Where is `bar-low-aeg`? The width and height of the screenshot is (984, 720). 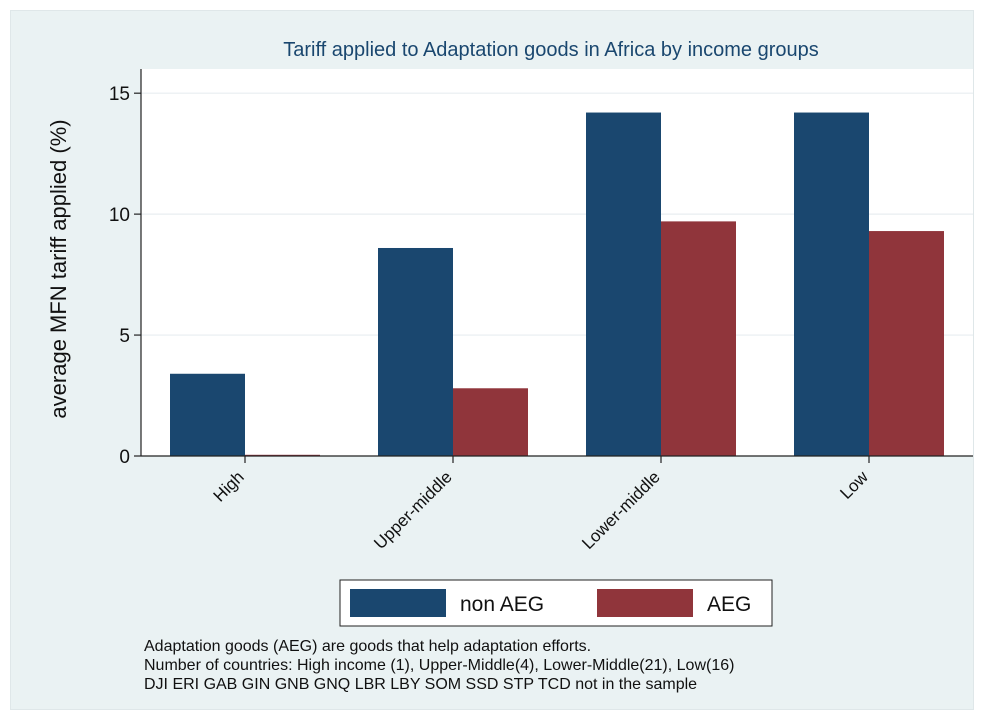
bar-low-aeg is located at coordinates (906, 343).